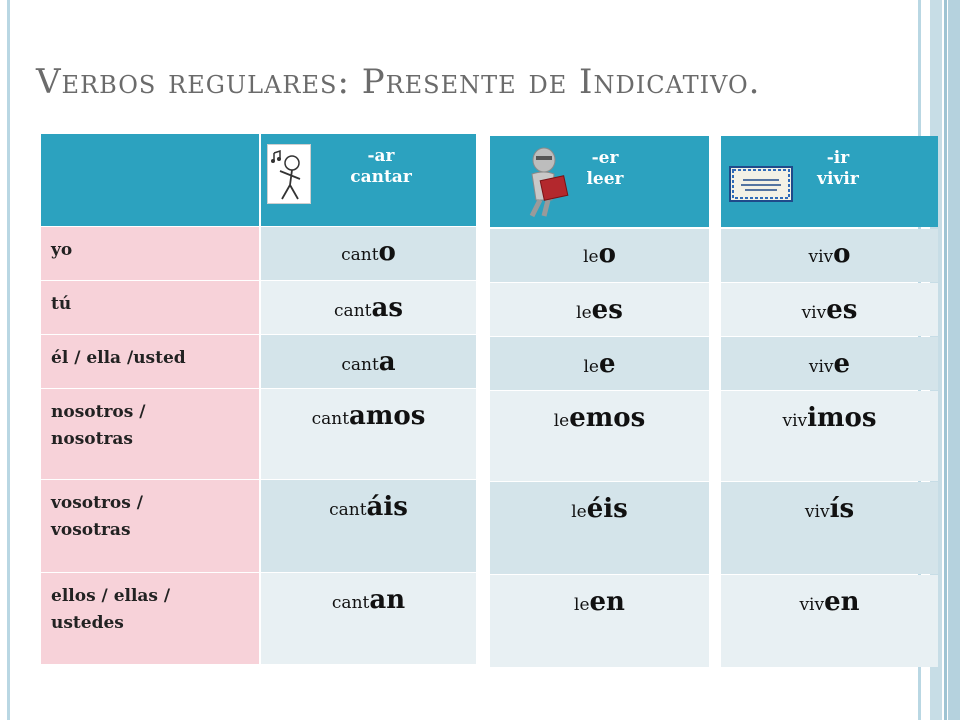 This screenshot has height=720, width=960. What do you see at coordinates (368, 253) in the screenshot?
I see `form-cantar-yo: canto` at bounding box center [368, 253].